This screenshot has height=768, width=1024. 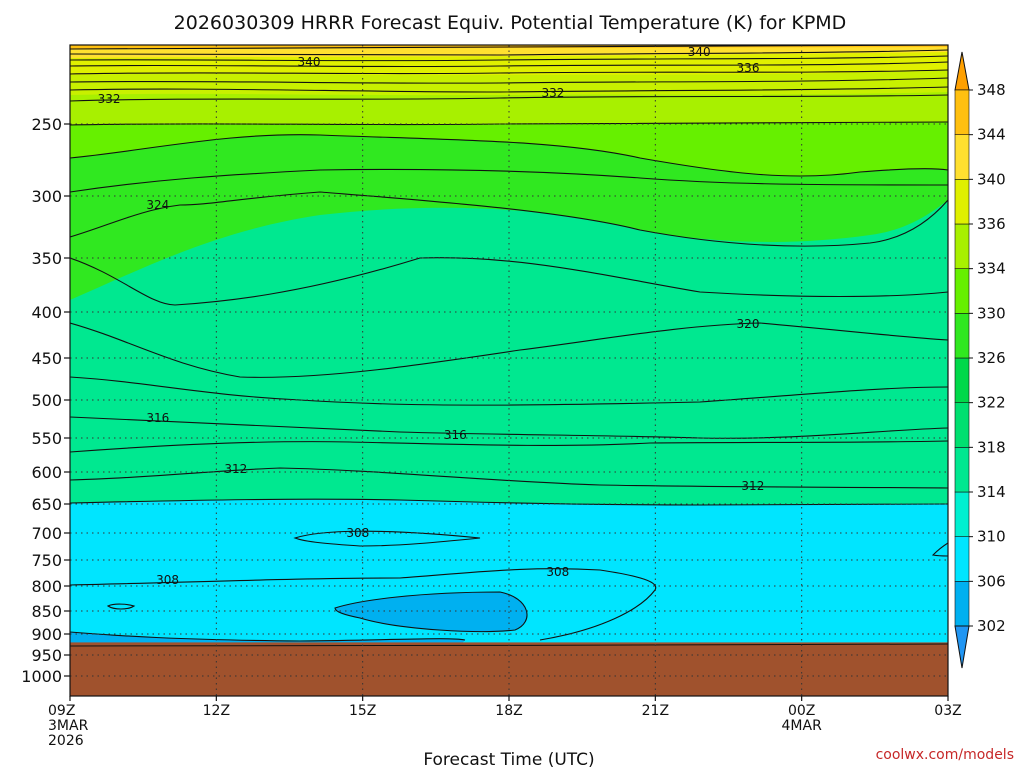 What do you see at coordinates (268, 636) in the screenshot?
I see `contour-306-low` at bounding box center [268, 636].